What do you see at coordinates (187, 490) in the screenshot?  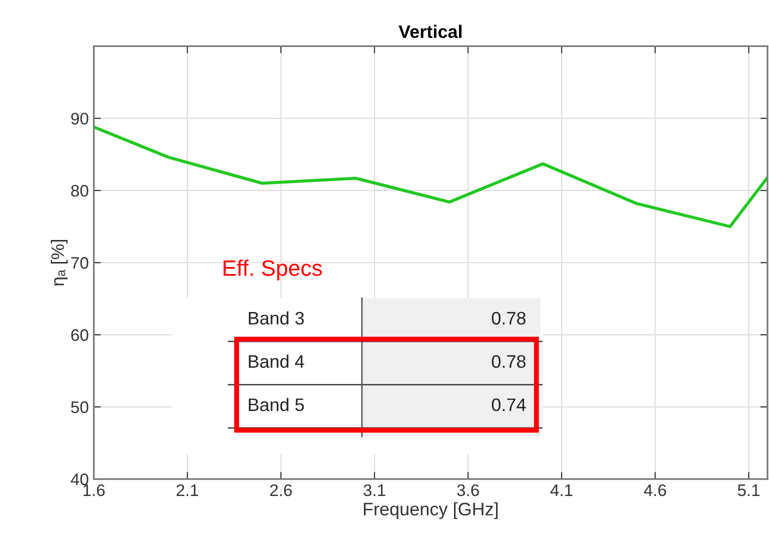 I see `x-tick-label: 2.1` at bounding box center [187, 490].